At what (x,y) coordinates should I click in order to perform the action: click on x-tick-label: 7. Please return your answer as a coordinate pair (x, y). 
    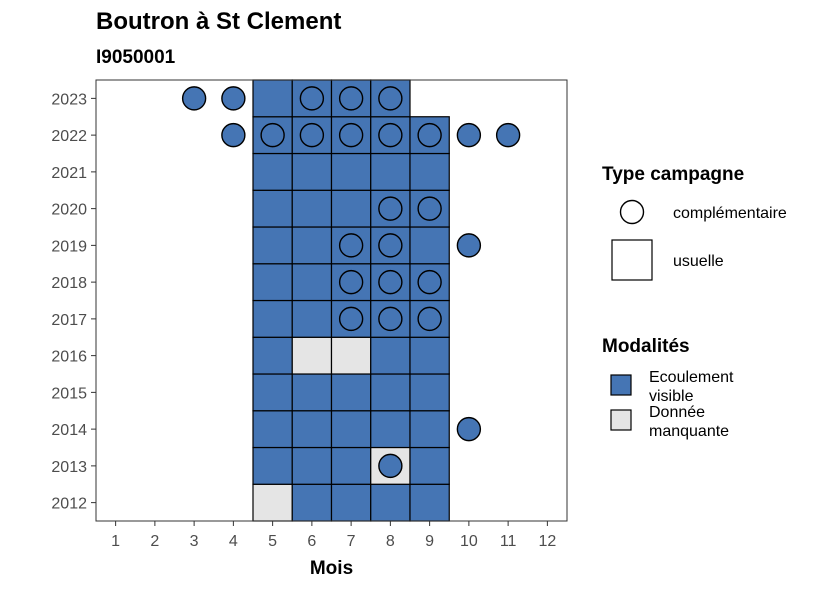
    Looking at the image, I should click on (351, 541).